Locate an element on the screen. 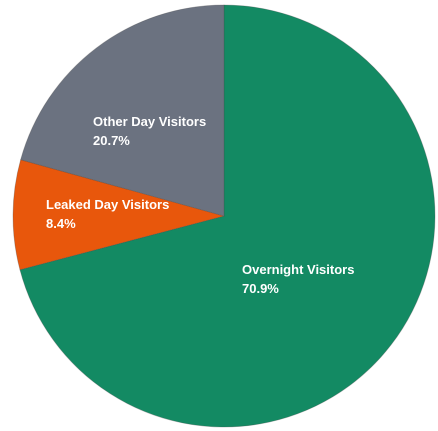  slice-value-label: 70.9% is located at coordinates (260, 288).